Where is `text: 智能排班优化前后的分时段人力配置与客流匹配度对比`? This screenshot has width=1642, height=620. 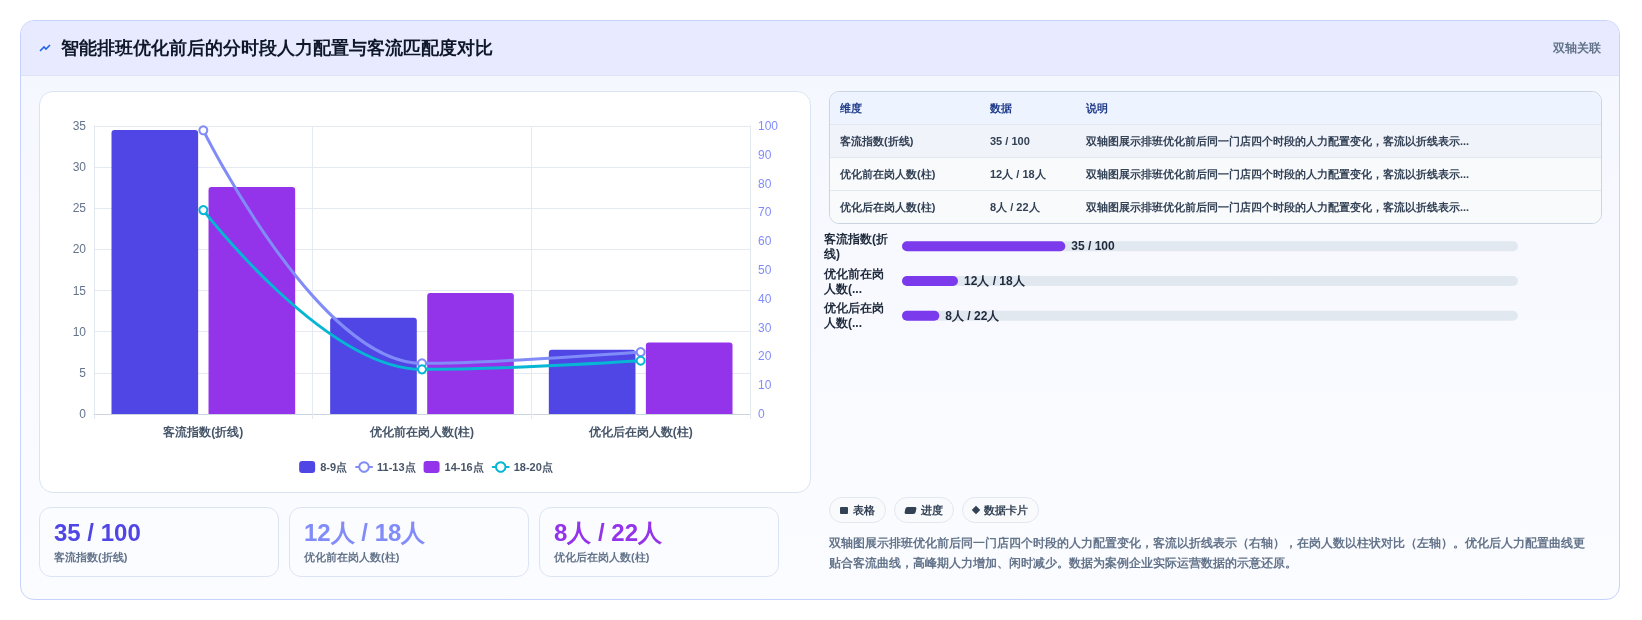
text: 智能排班优化前后的分时段人力配置与客流匹配度对比 is located at coordinates (277, 48).